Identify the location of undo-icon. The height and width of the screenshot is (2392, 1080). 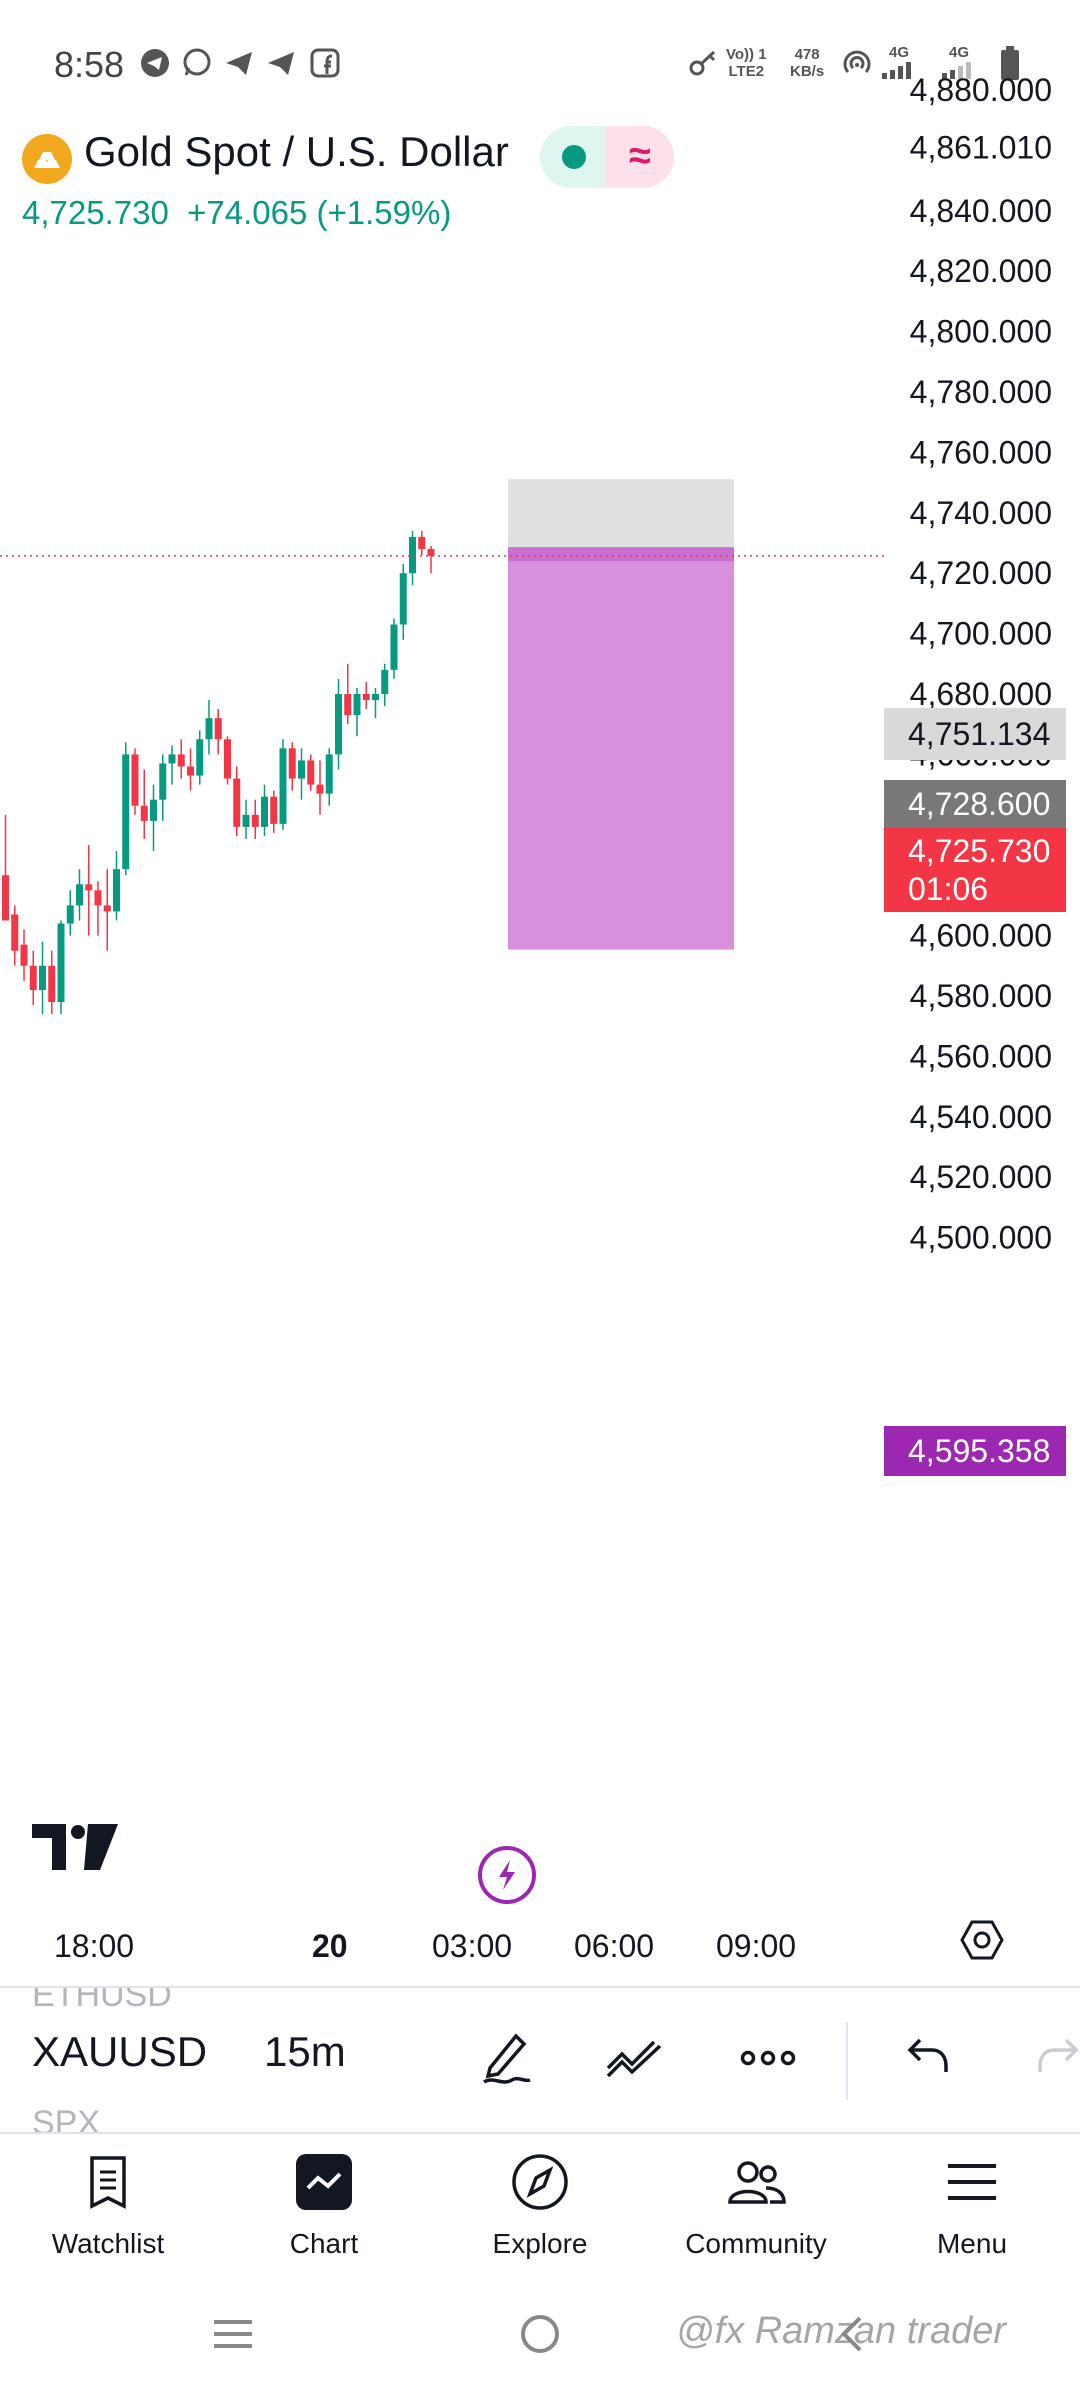
(926, 2058).